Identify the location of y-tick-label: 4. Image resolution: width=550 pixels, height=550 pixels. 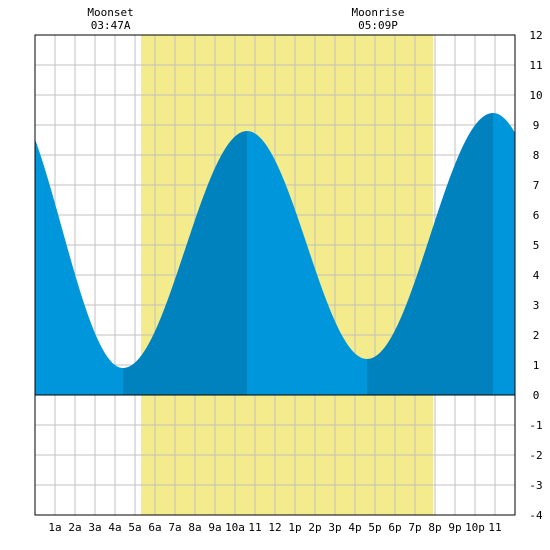
(536, 275).